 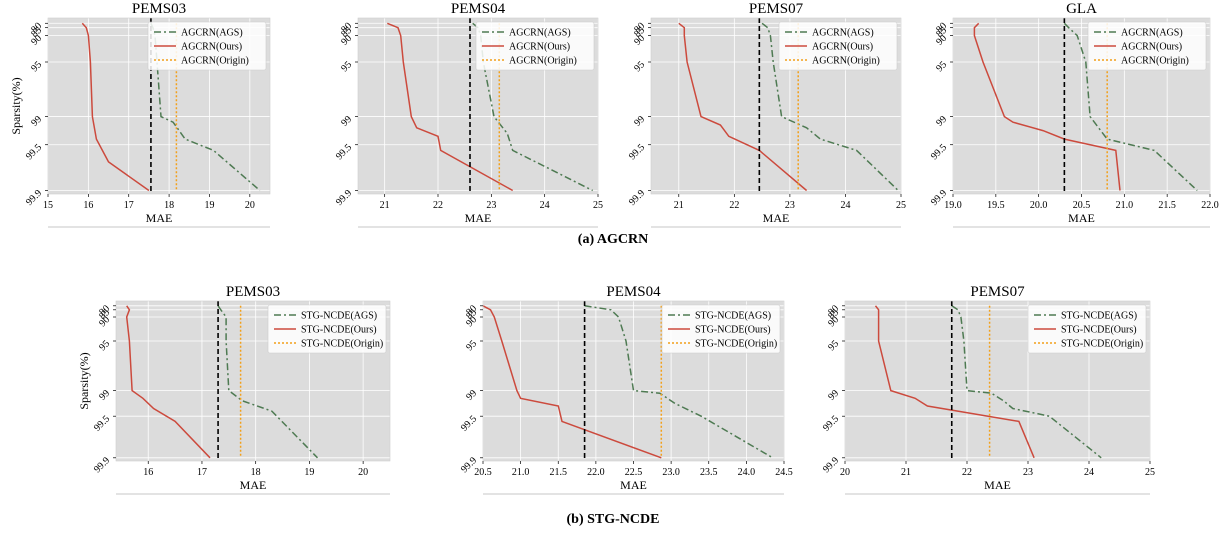 What do you see at coordinates (634, 472) in the screenshot?
I see `x-tick-label: 22.5` at bounding box center [634, 472].